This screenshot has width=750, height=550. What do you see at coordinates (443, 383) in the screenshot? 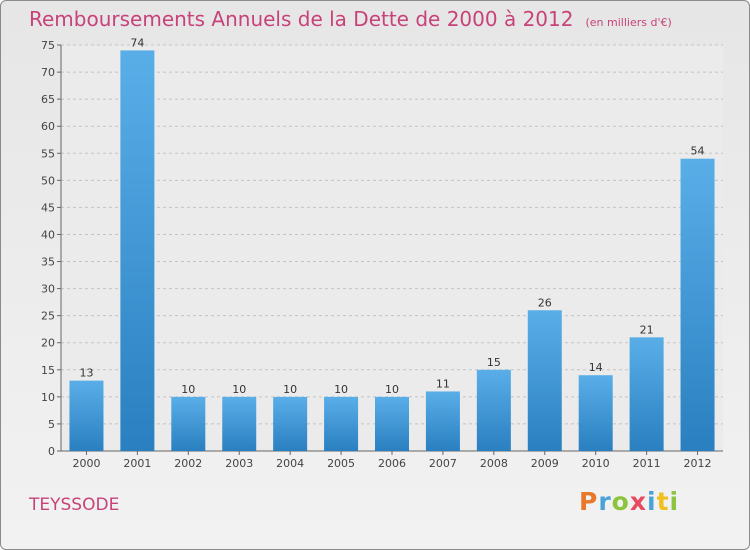
I see `bar-value-label: 11` at bounding box center [443, 383].